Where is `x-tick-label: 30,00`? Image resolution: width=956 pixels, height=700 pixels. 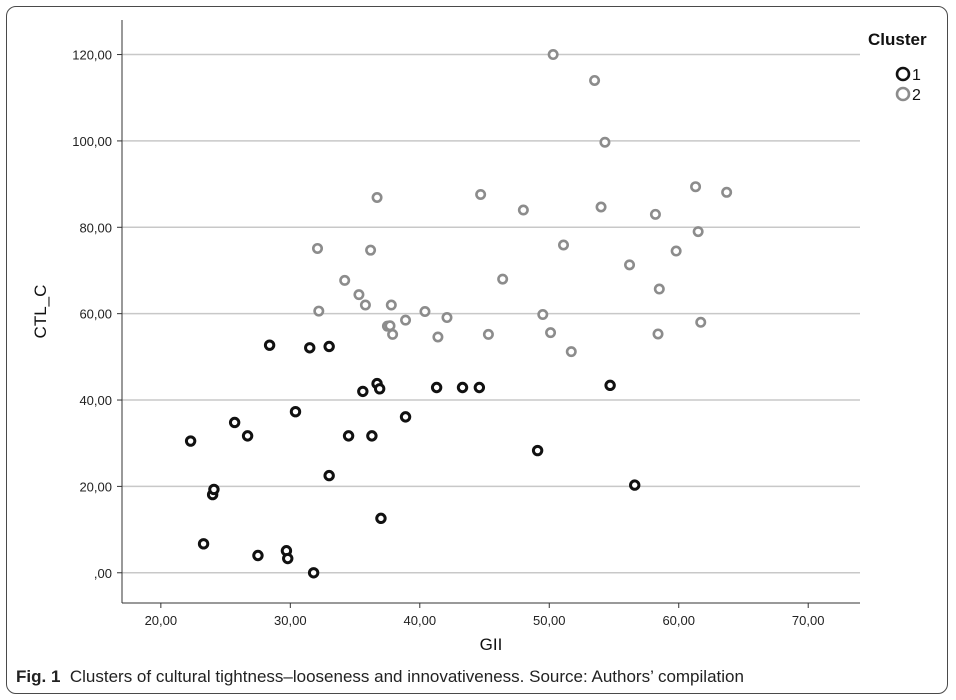 x-tick-label: 30,00 is located at coordinates (290, 620).